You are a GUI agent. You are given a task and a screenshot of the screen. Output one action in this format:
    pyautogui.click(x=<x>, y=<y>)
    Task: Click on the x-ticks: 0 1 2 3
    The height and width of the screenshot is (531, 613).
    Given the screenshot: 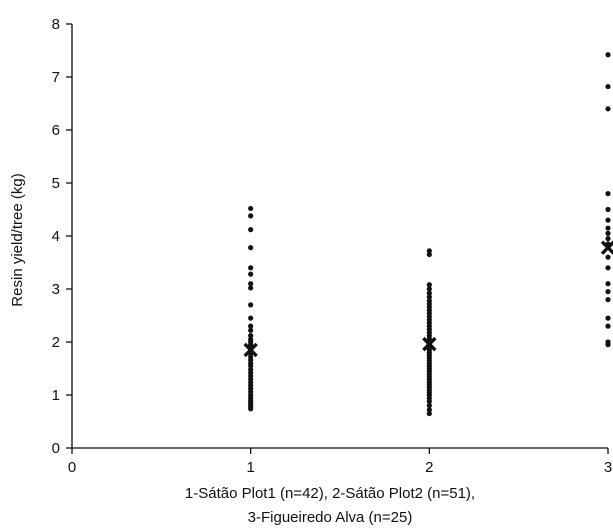 What is the action you would take?
    pyautogui.click(x=340, y=462)
    